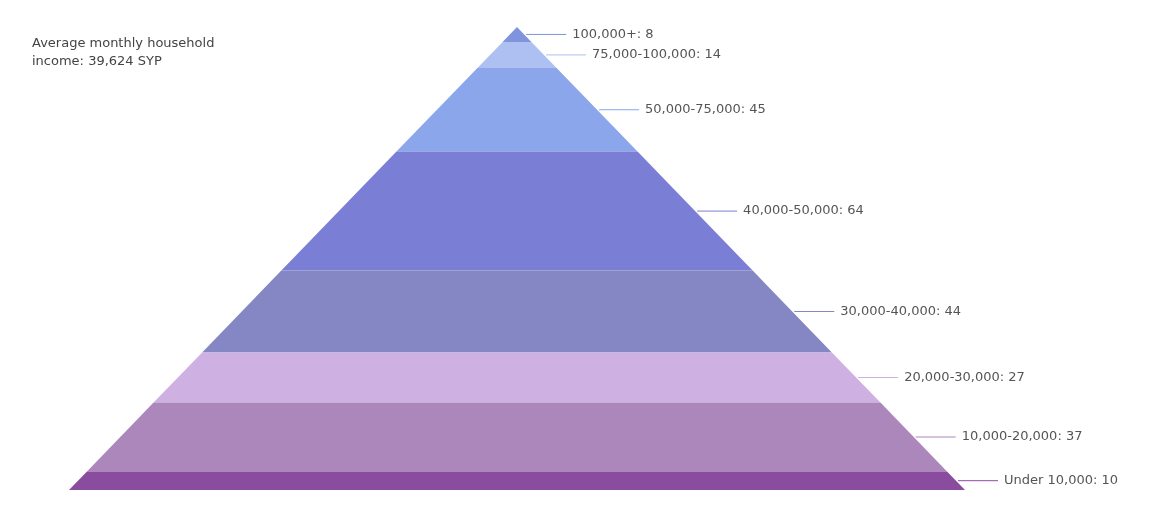 This screenshot has height=505, width=1154. What do you see at coordinates (888, 310) in the screenshot?
I see `category-label: 30,000-40,000` at bounding box center [888, 310].